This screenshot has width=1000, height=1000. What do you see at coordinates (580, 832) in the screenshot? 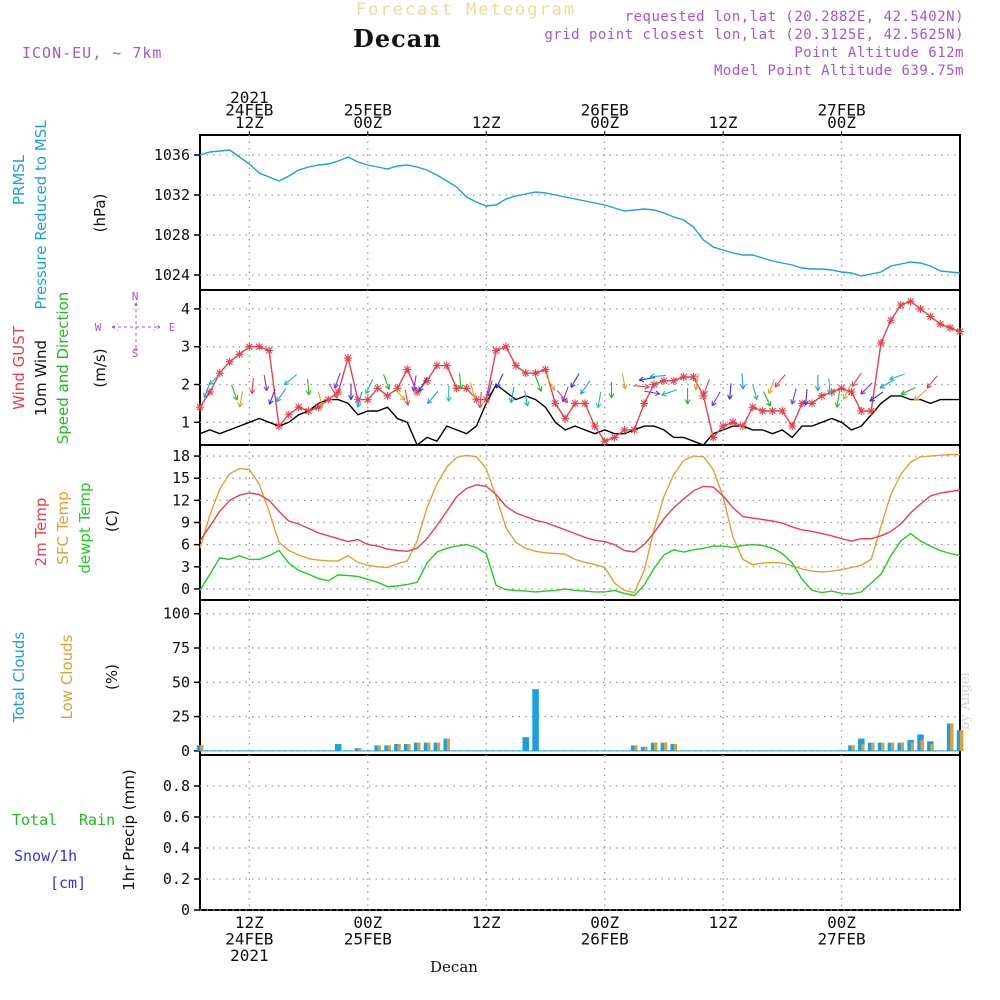
I see `panel-frame-precip` at bounding box center [580, 832].